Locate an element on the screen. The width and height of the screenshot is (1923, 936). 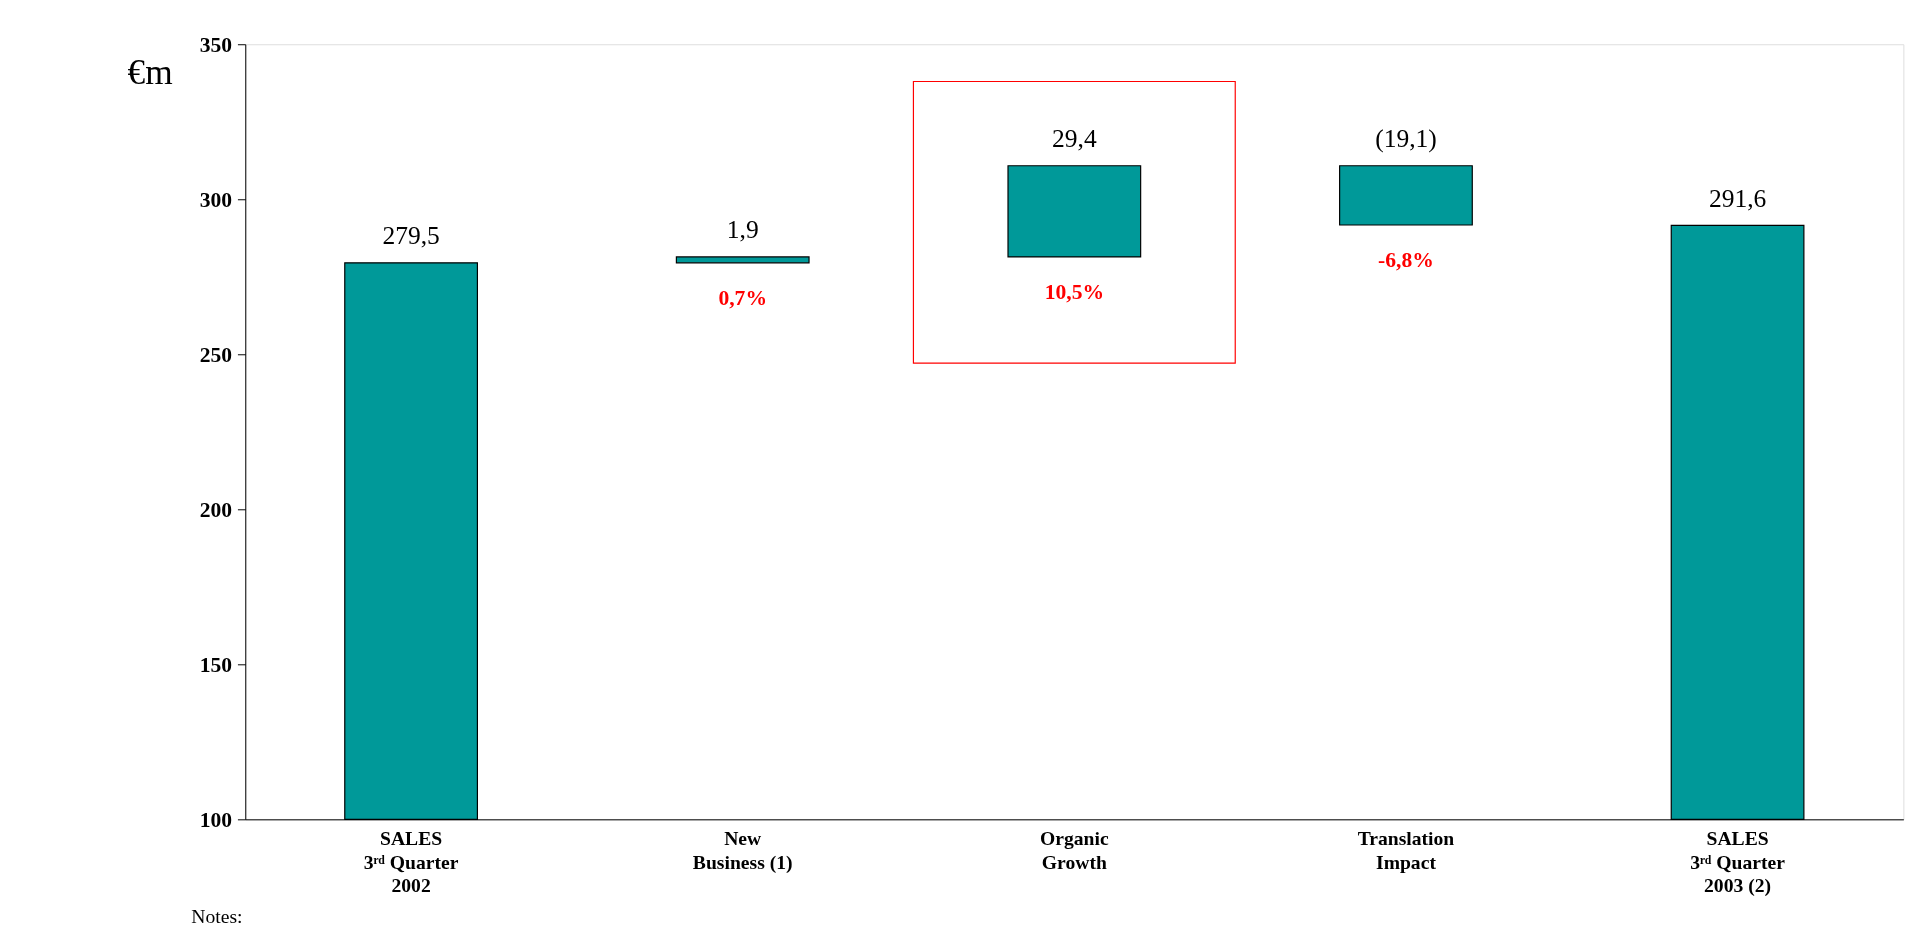
annotation: 10,5% is located at coordinates (1074, 292).